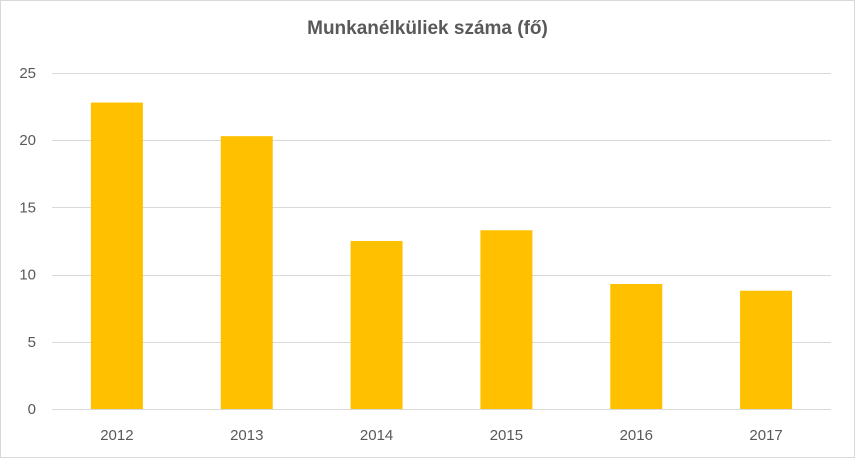 This screenshot has width=855, height=458. I want to click on y-tick-label: 5, so click(32, 342).